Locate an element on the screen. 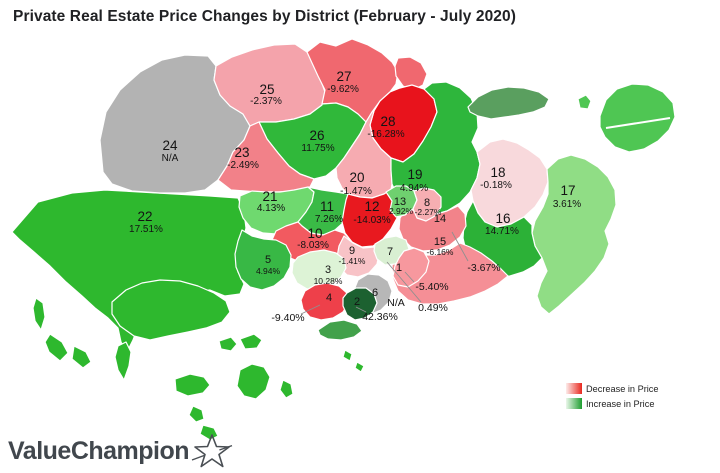  district-17-region is located at coordinates (574, 234).